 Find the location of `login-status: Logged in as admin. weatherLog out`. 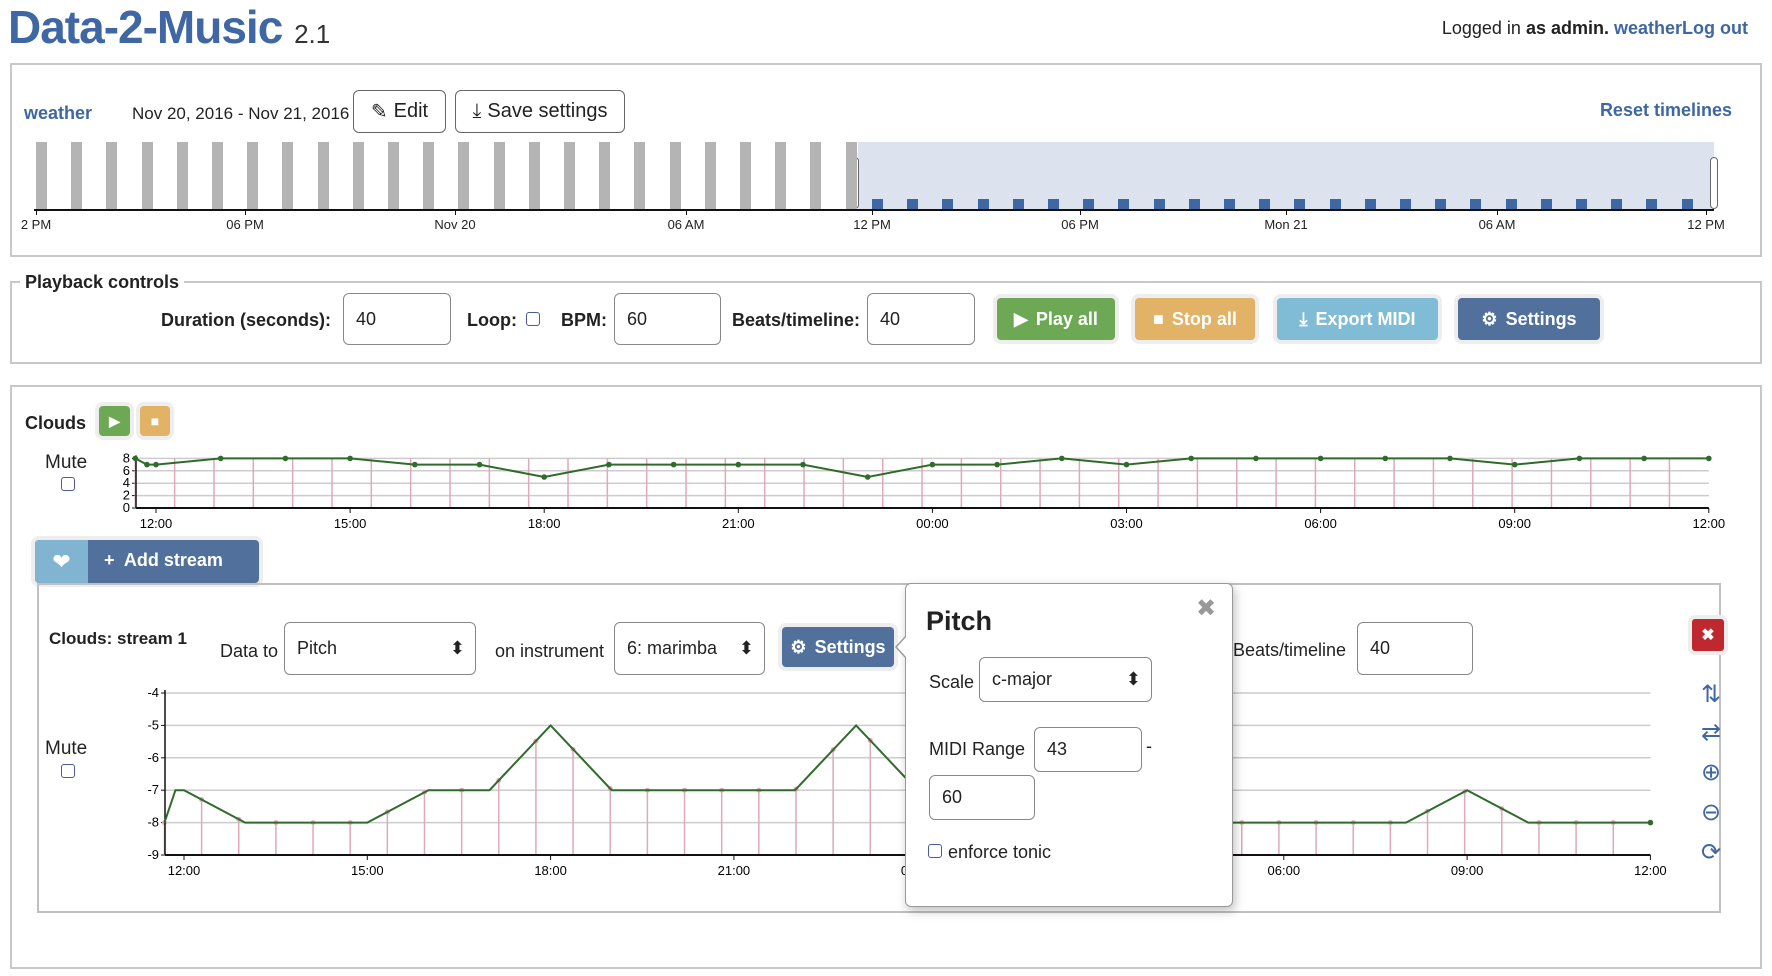

login-status: Logged in as admin. weatherLog out is located at coordinates (1595, 28).